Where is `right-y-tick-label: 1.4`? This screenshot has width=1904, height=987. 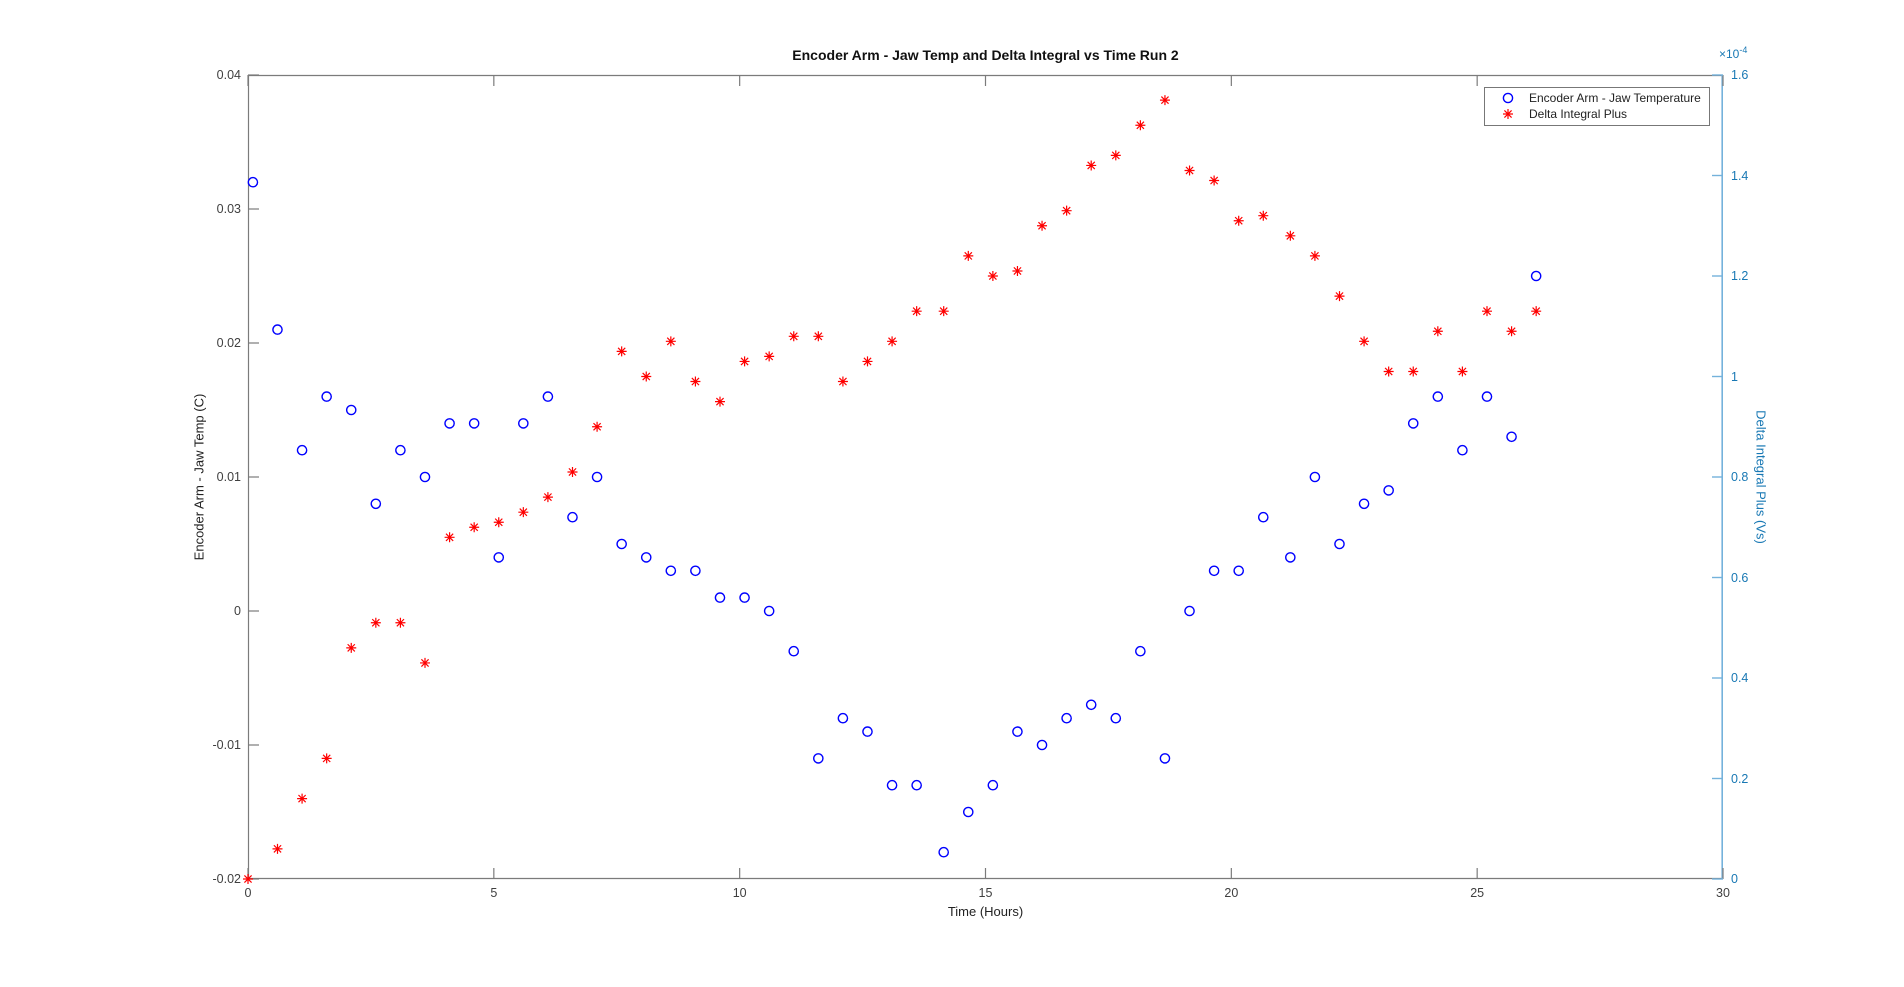 right-y-tick-label: 1.4 is located at coordinates (1740, 175).